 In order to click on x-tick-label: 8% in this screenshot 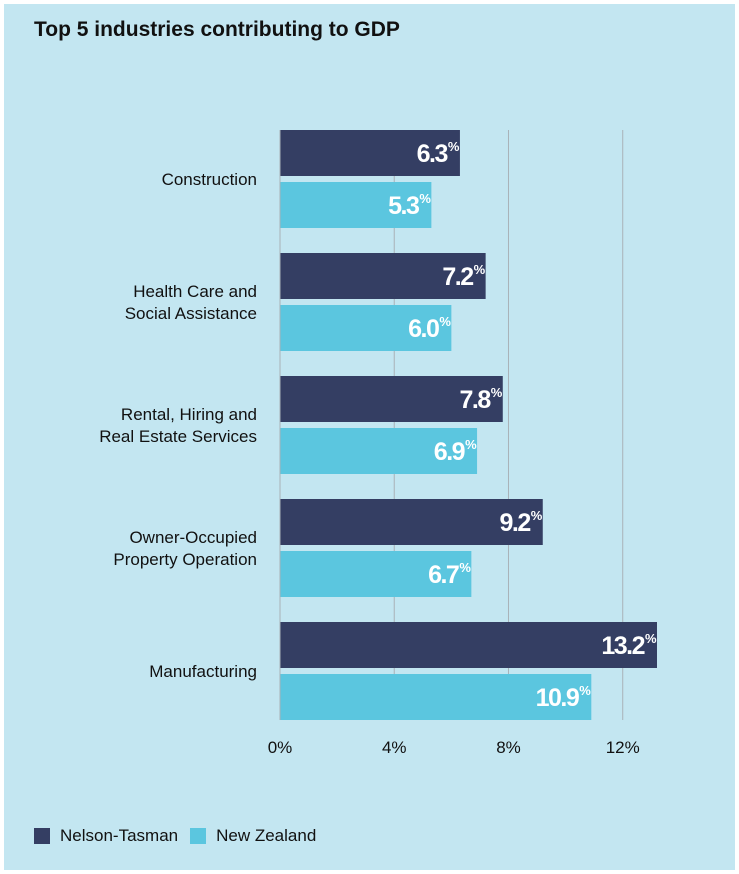, I will do `click(508, 747)`.